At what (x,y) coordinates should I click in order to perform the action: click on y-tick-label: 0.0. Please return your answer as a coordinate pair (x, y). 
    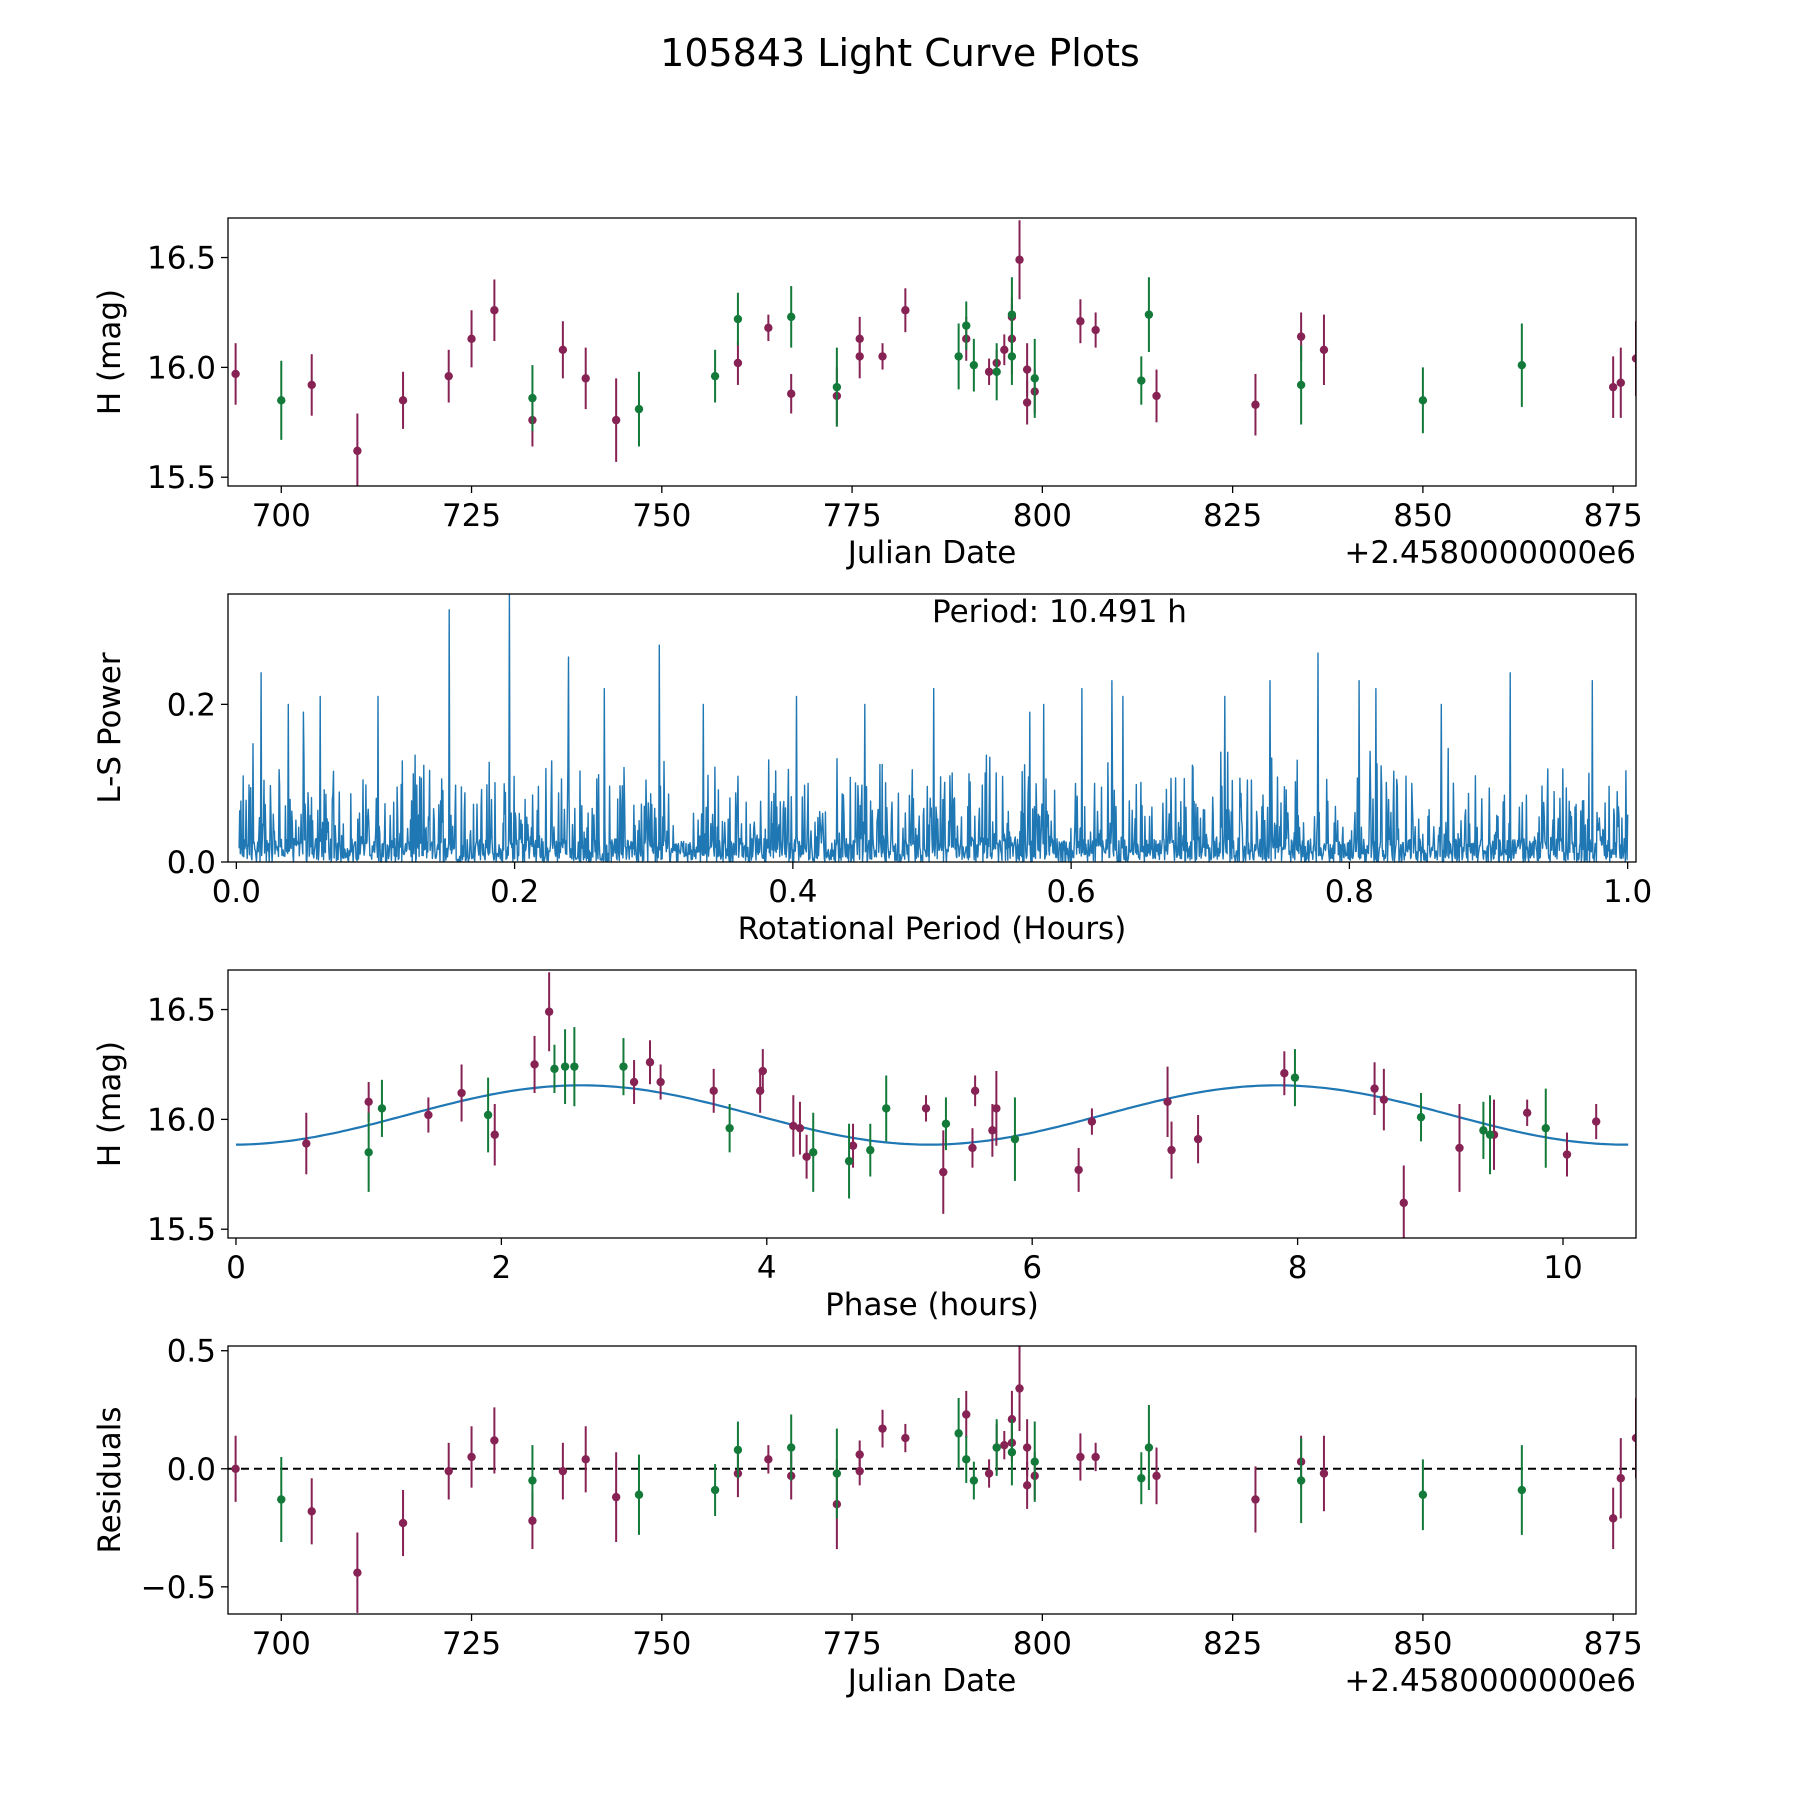
    Looking at the image, I should click on (191, 863).